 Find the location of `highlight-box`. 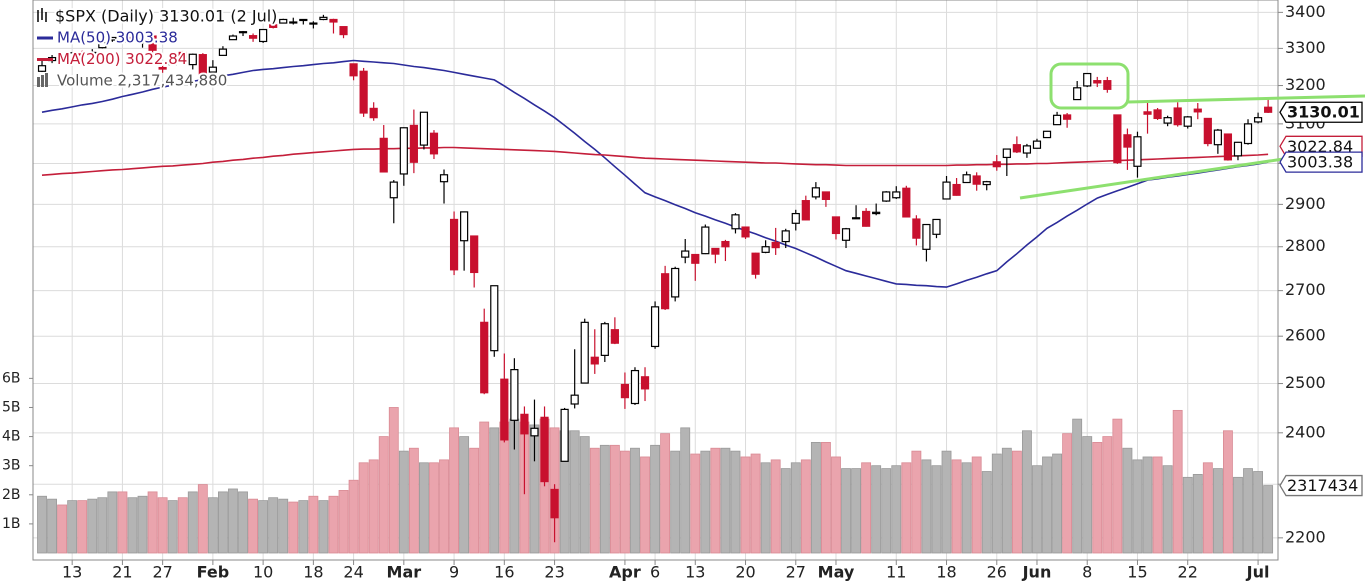

highlight-box is located at coordinates (1089, 86).